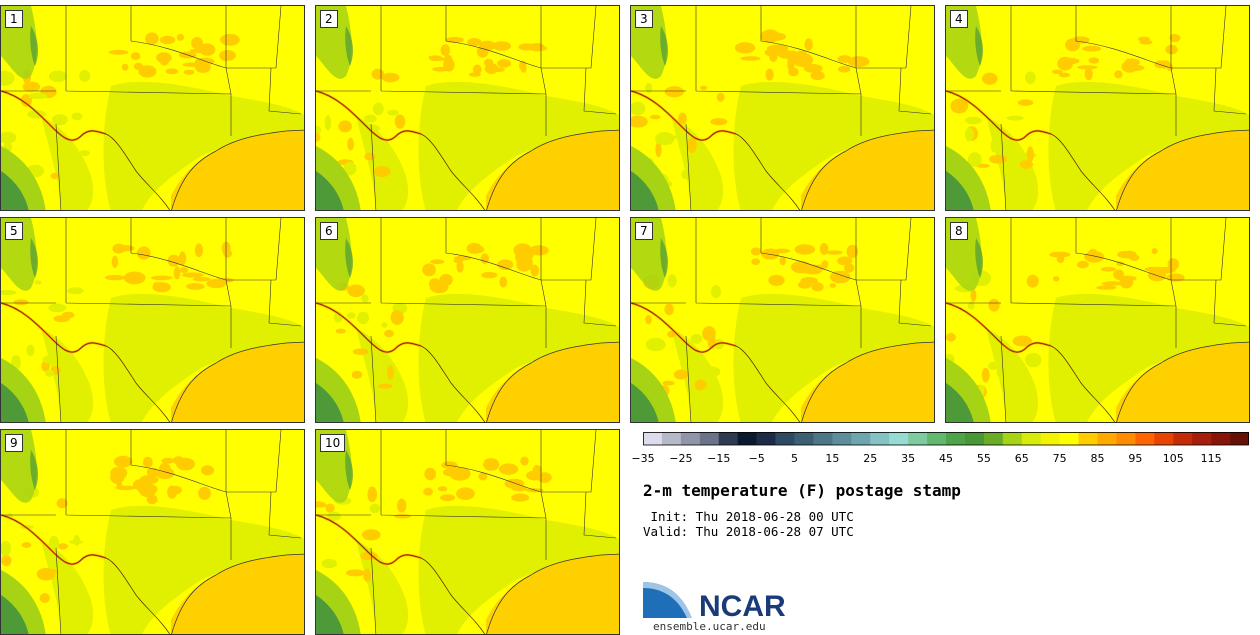 This screenshot has height=635, width=1260. I want to click on map-panel: 4, so click(1097, 108).